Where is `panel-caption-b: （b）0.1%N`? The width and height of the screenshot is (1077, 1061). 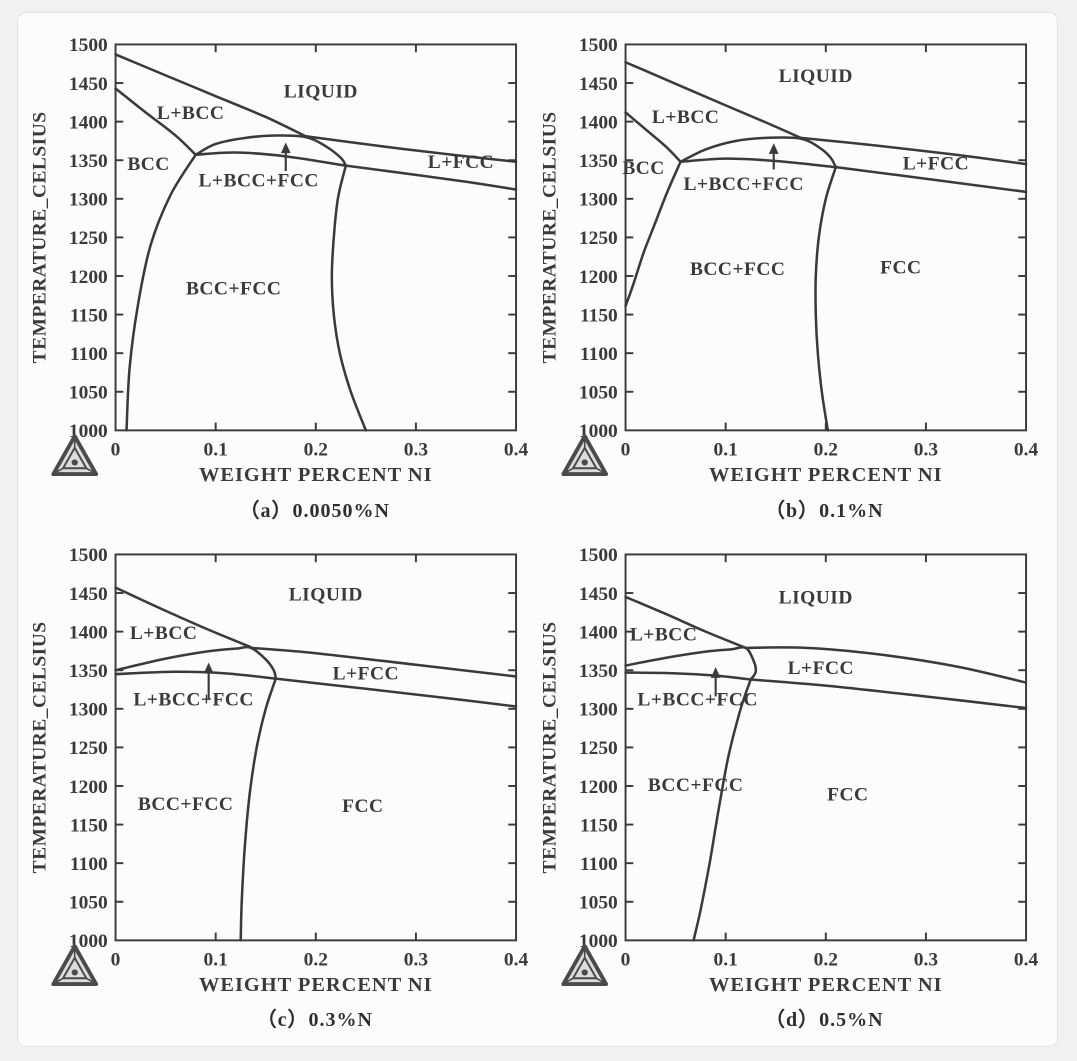 panel-caption-b: （b）0.1%N is located at coordinates (824, 510).